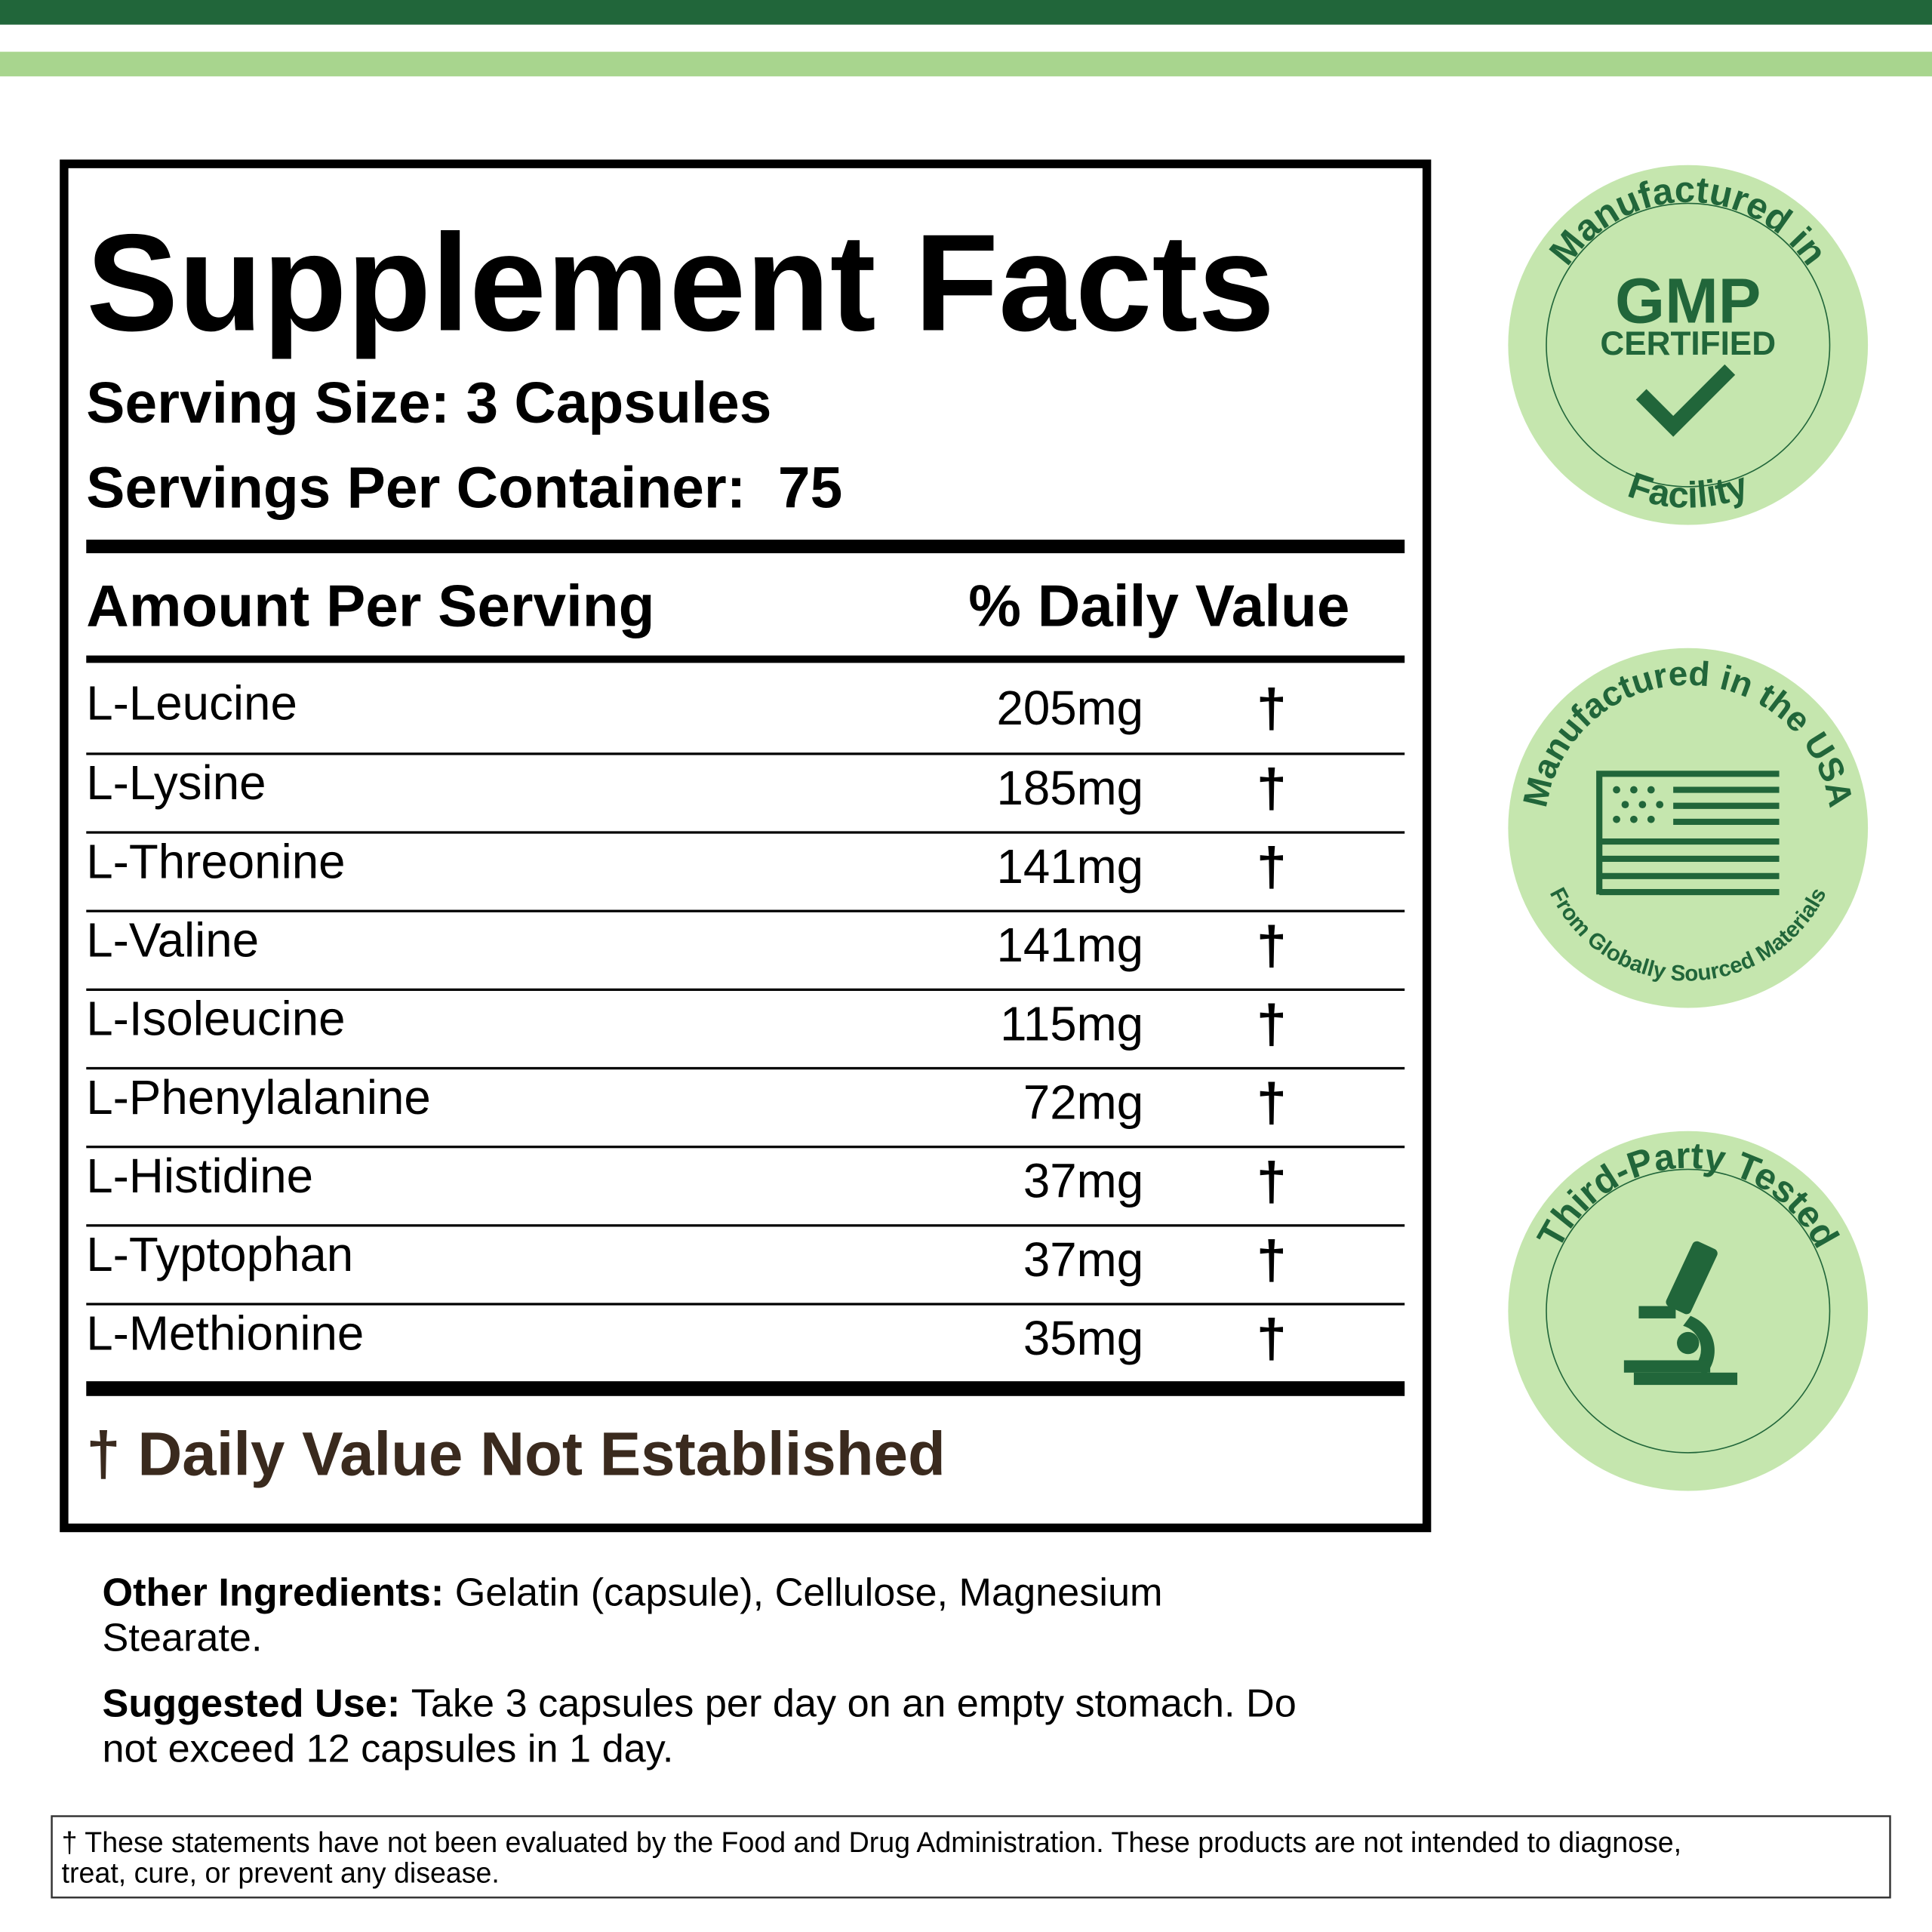 This screenshot has height=1932, width=1932. I want to click on label: Other Ingredients:, so click(274, 1592).